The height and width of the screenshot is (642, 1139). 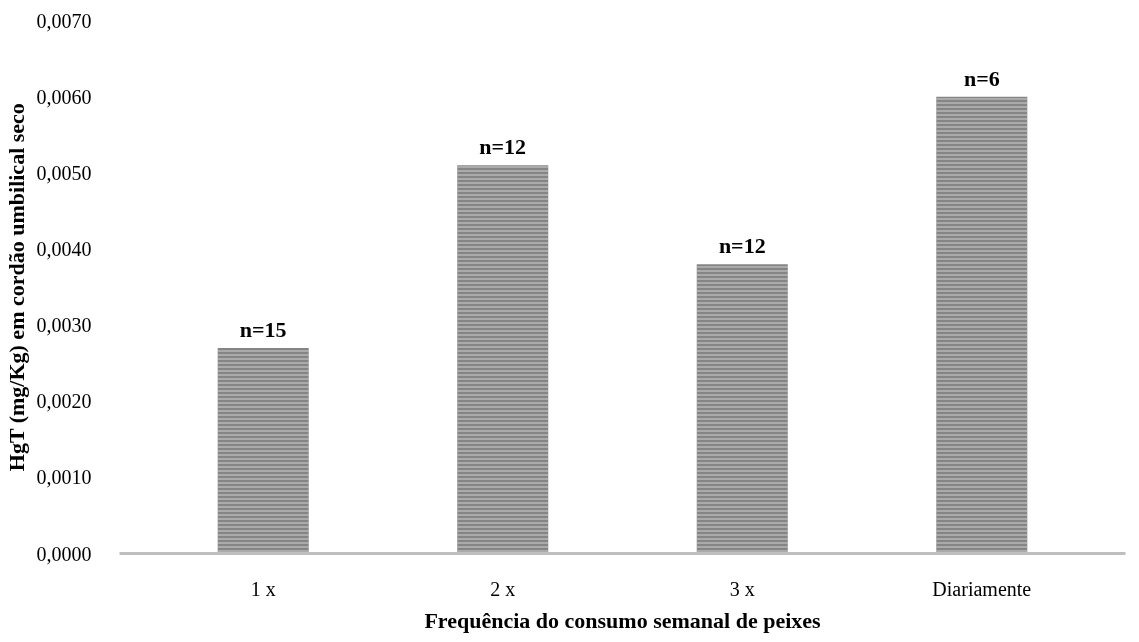 I want to click on y-tick-label: 0,0000, so click(x=64, y=553).